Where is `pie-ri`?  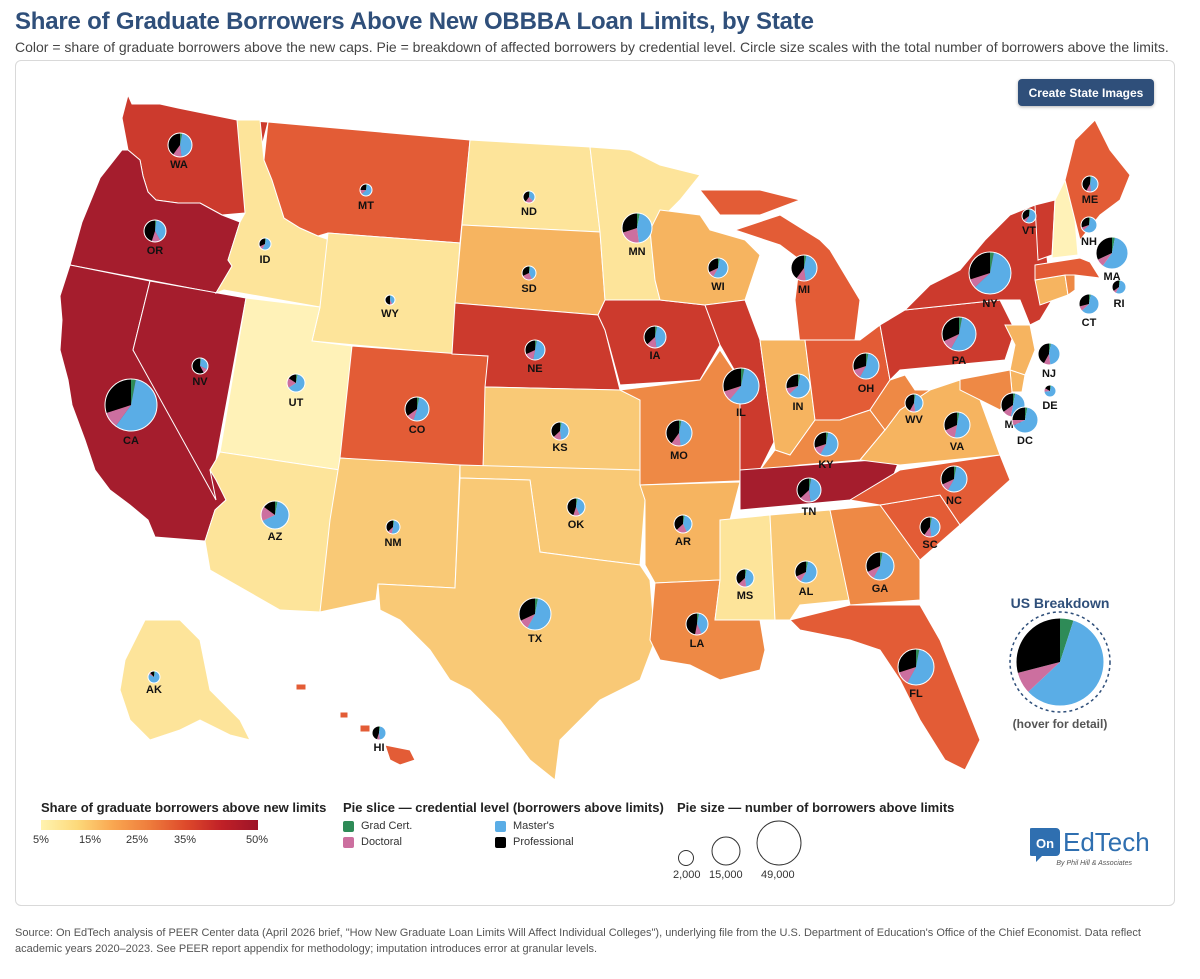
pie-ri is located at coordinates (1119, 287).